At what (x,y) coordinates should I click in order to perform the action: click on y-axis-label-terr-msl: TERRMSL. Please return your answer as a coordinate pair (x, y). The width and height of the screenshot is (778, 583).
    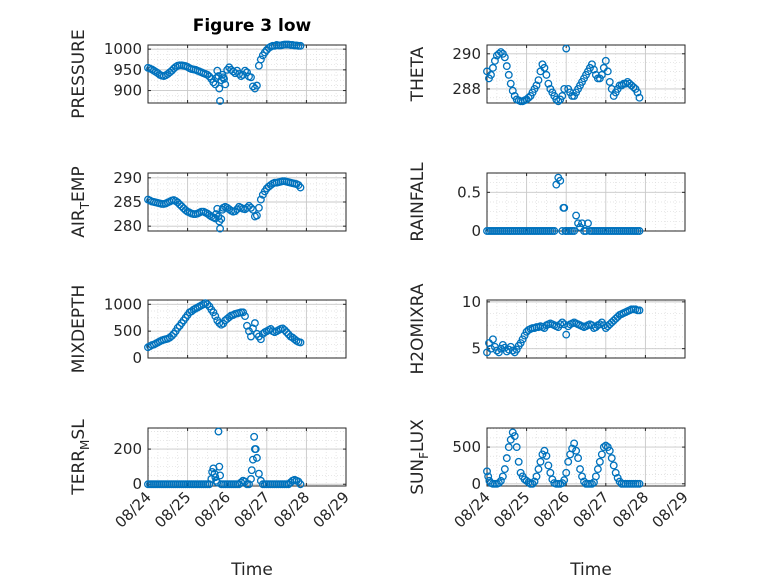
    Looking at the image, I should click on (80, 457).